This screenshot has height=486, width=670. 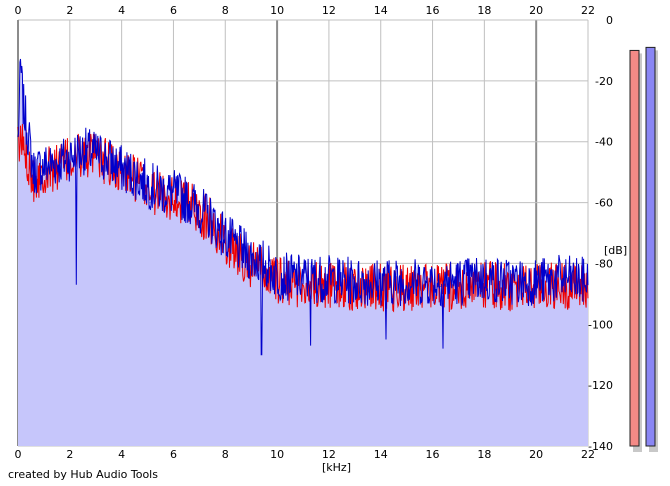 What do you see at coordinates (604, 203) in the screenshot?
I see `y-tick-label: -60` at bounding box center [604, 203].